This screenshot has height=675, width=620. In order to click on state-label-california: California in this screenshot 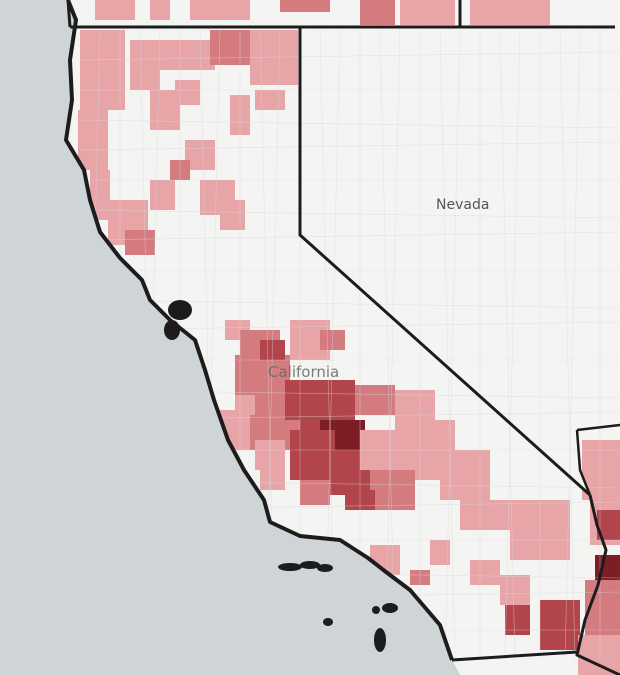, I will do `click(303, 372)`.